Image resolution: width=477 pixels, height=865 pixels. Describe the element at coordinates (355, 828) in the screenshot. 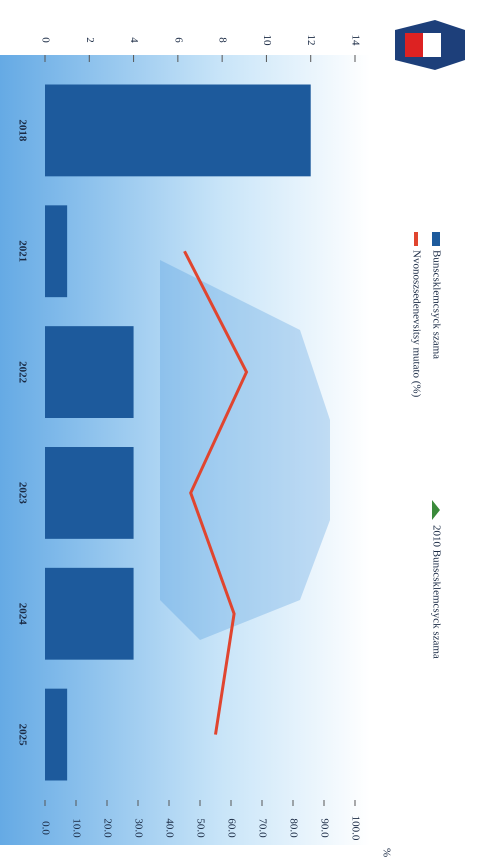

I see `y2-tick-label: 100.0` at that location.